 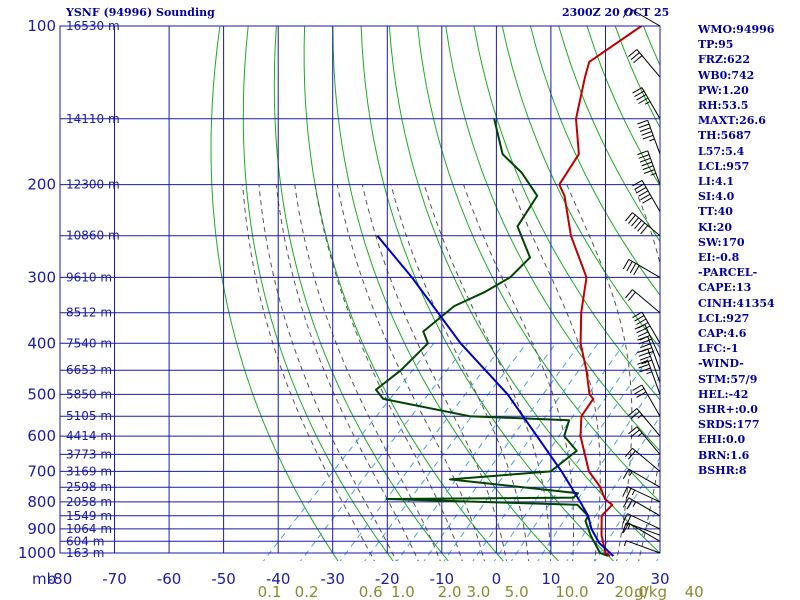 I want to click on dry-adiabat, so click(x=786, y=283).